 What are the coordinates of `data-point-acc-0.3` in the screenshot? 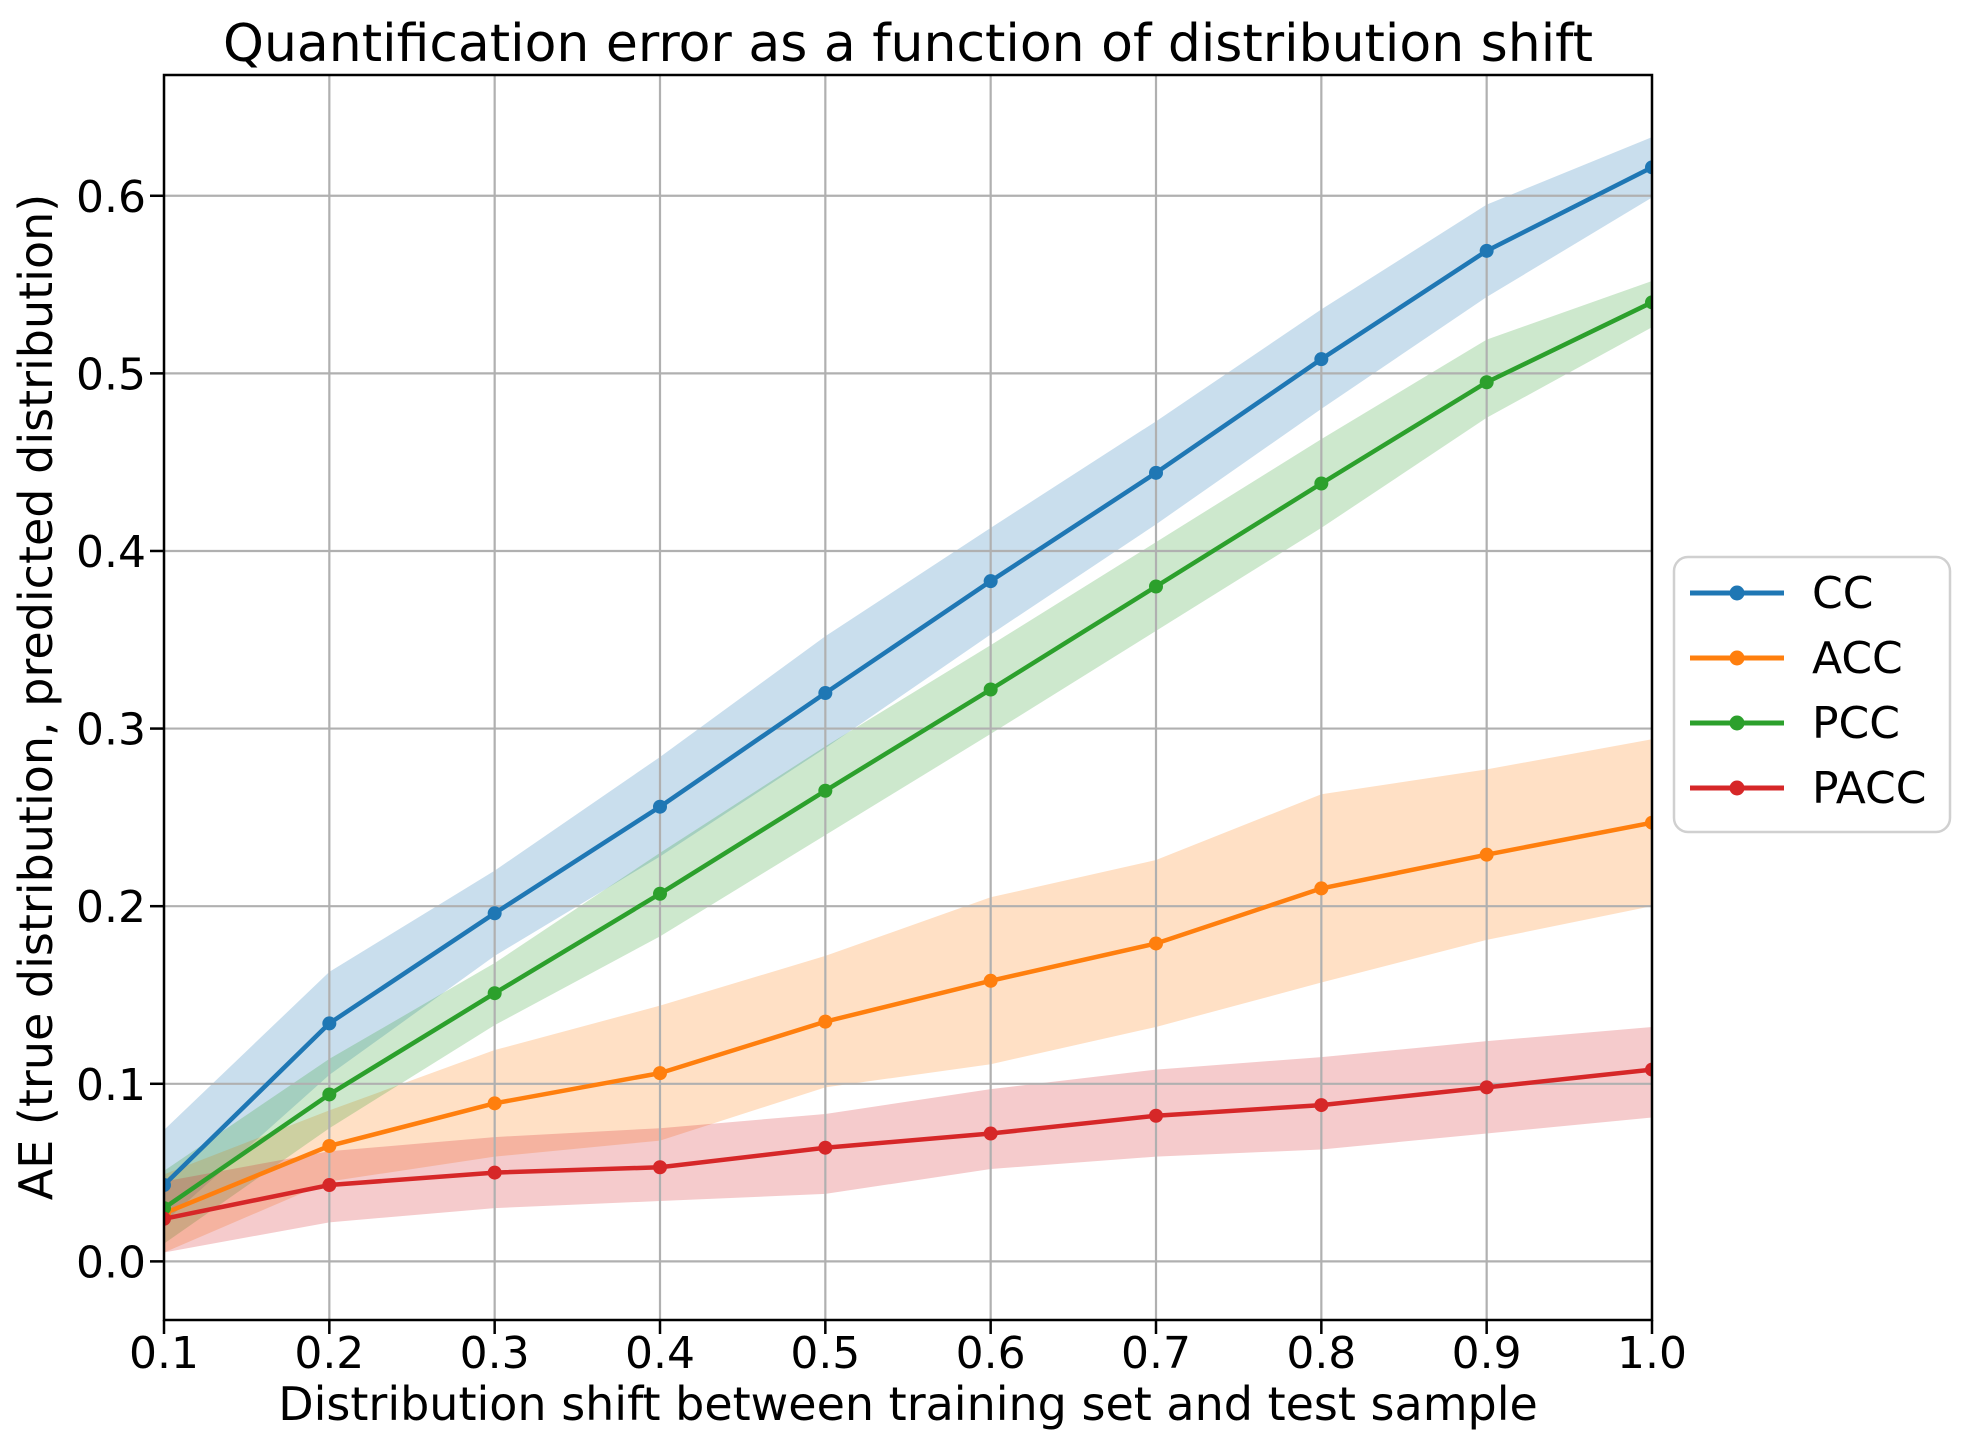 It's located at (494, 1103).